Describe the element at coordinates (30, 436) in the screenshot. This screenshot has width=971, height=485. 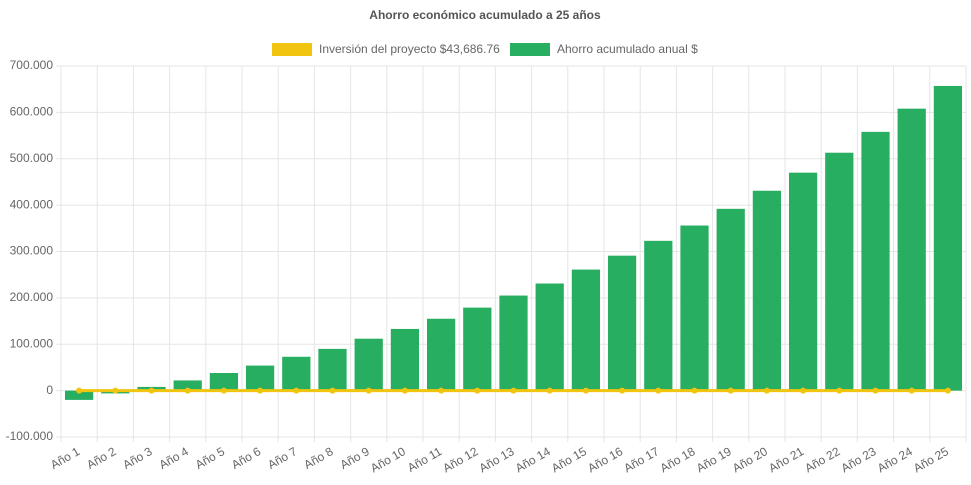
I see `y-tick-label: -100.000` at that location.